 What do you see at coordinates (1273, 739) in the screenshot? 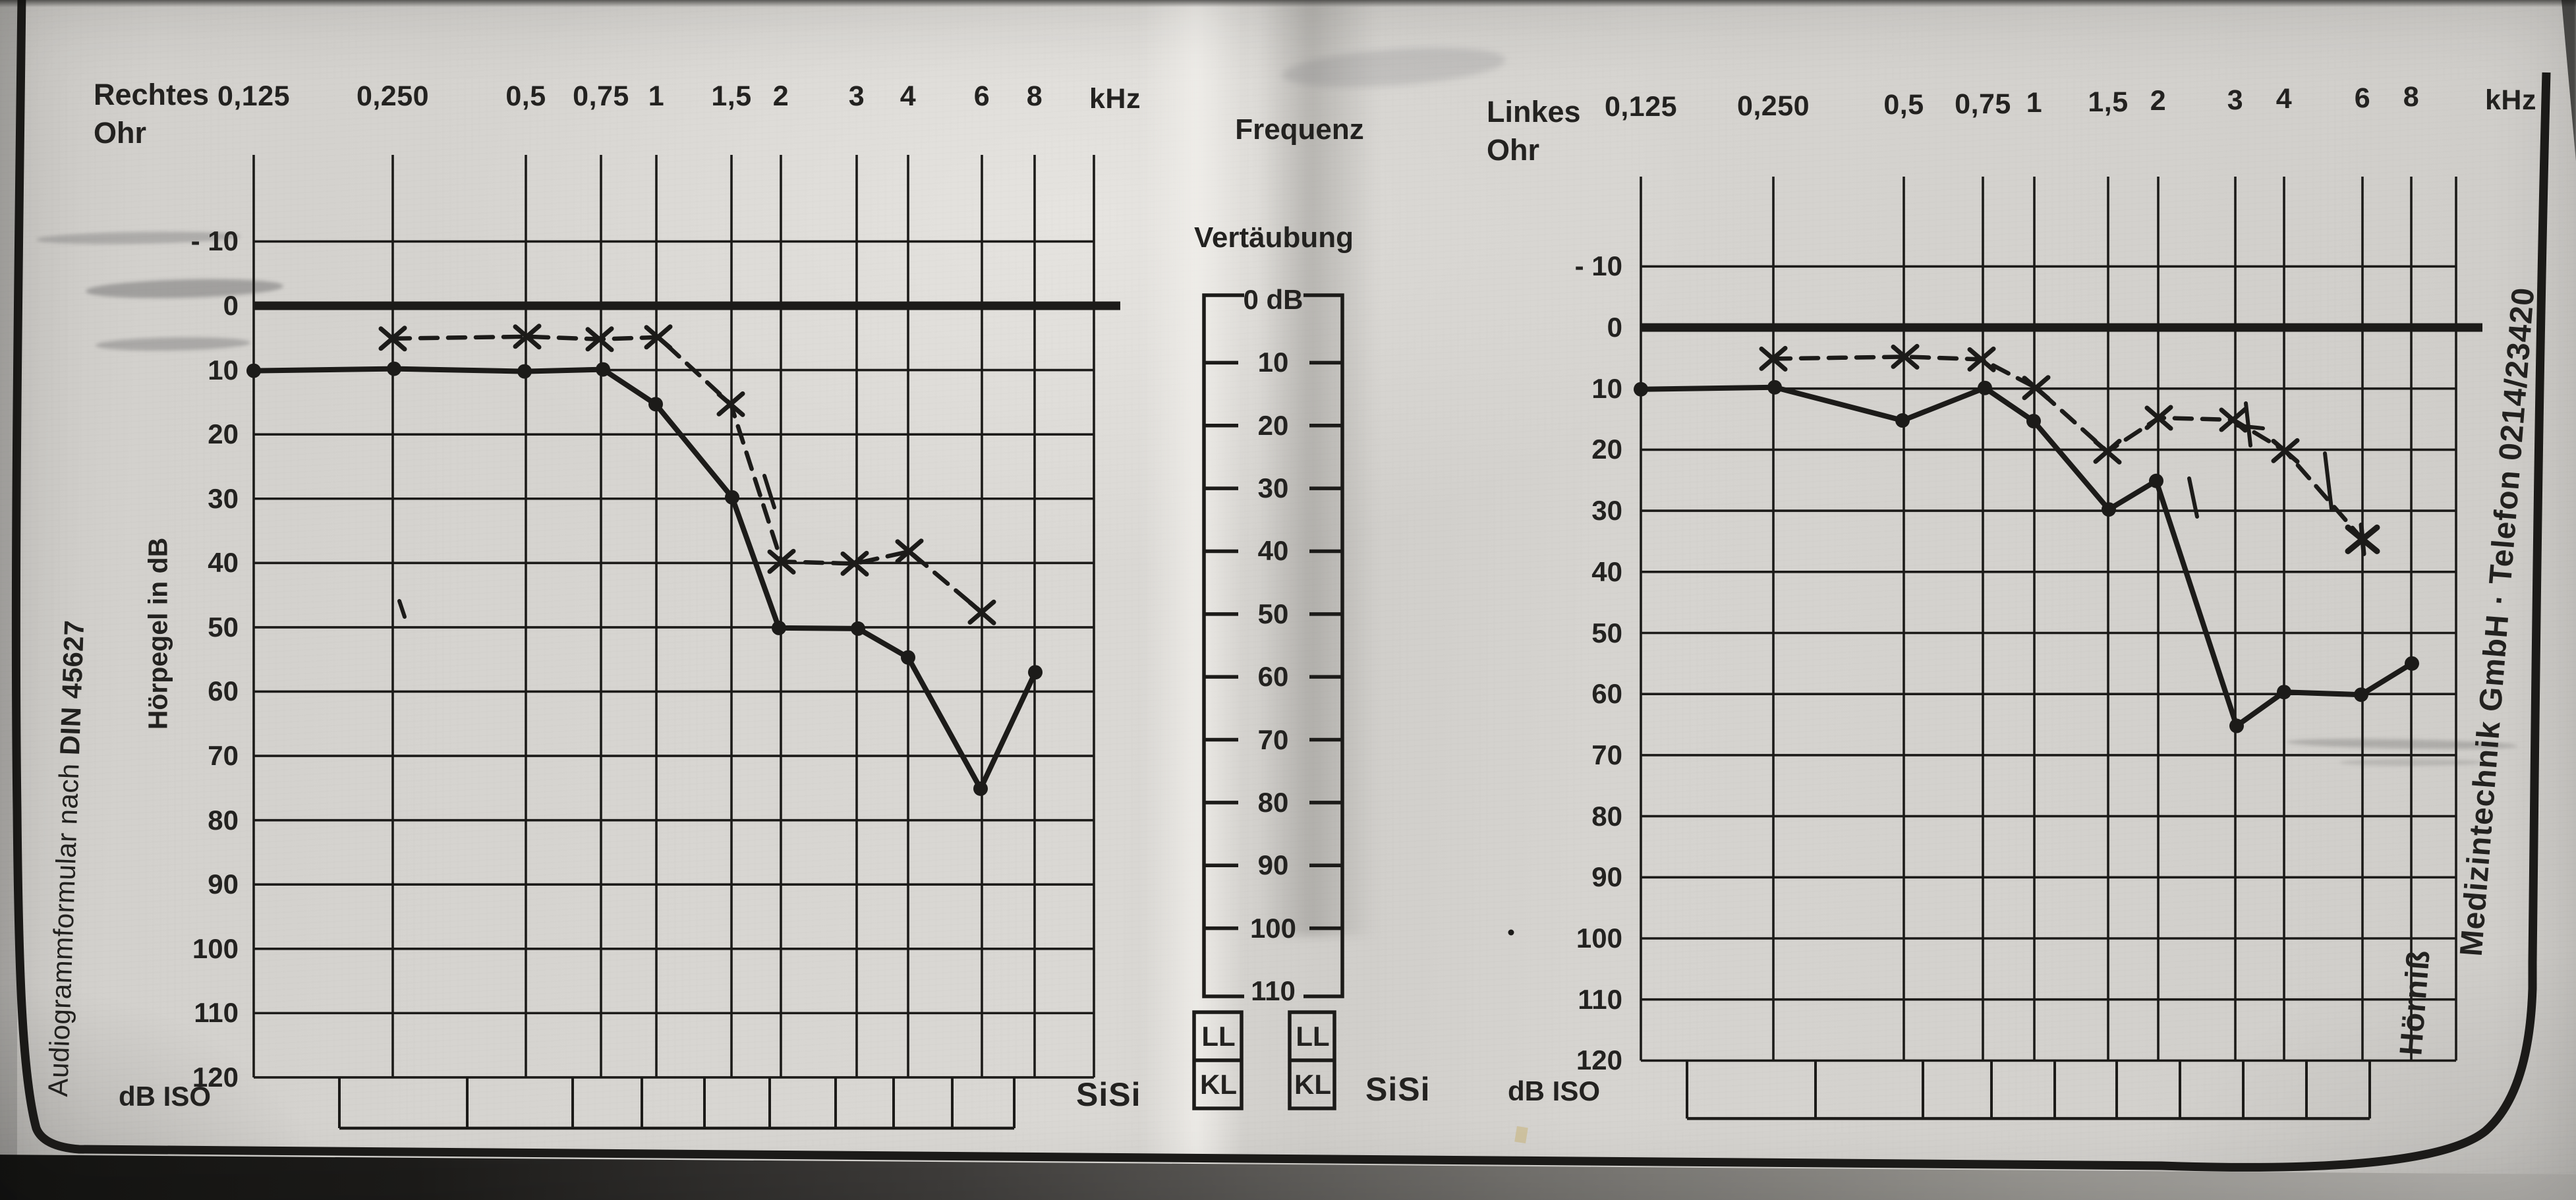
I see `masking-scale-label: 70` at bounding box center [1273, 739].